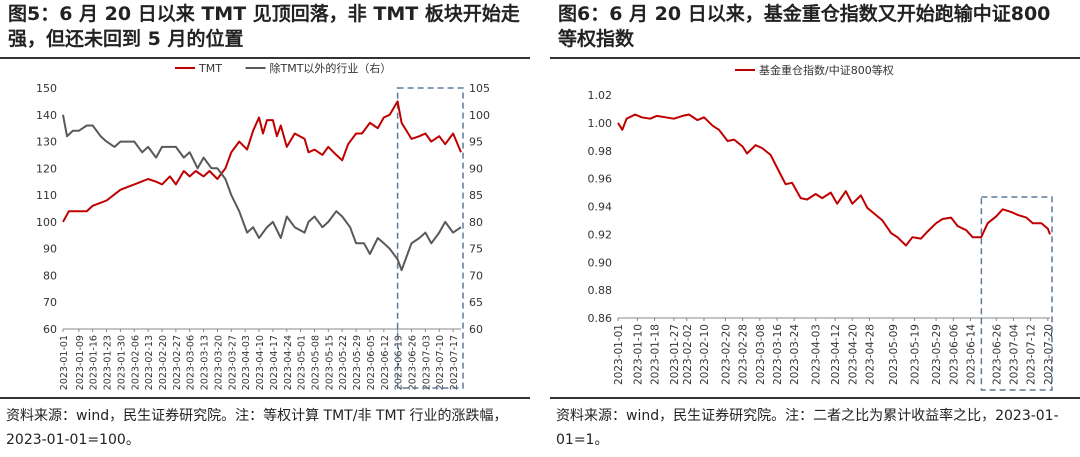  What do you see at coordinates (971, 354) in the screenshot?
I see `x-tick-label: 2023-06-14` at bounding box center [971, 354].